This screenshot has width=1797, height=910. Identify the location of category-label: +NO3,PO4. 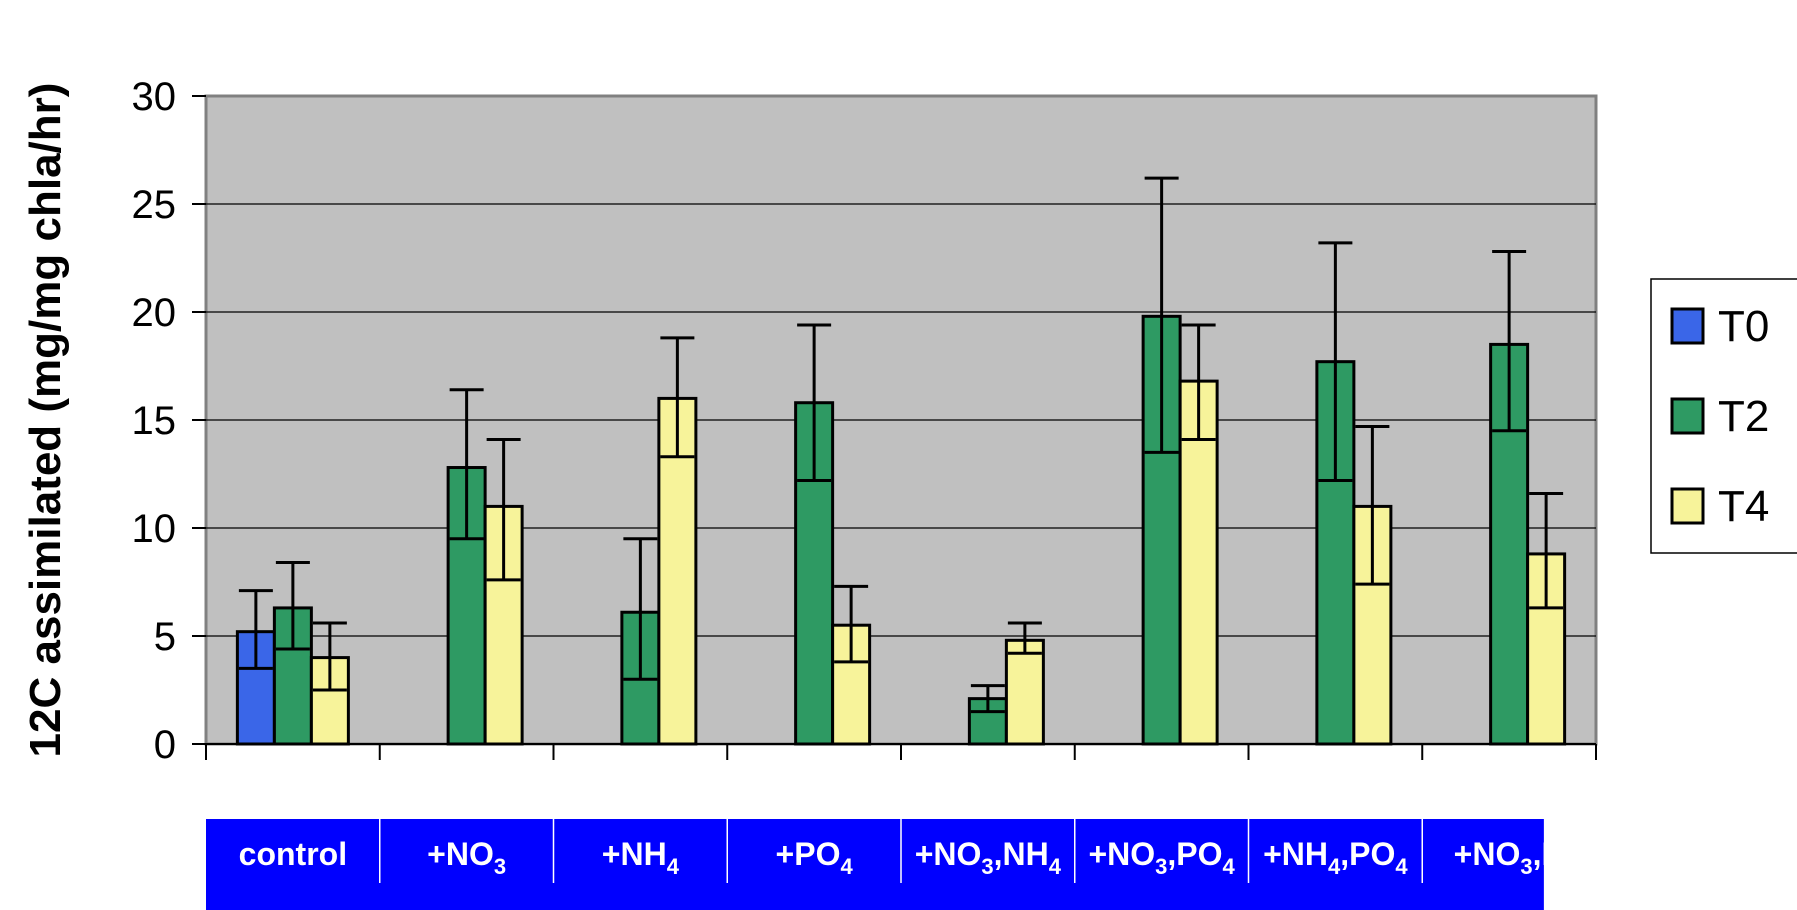
(1161, 857).